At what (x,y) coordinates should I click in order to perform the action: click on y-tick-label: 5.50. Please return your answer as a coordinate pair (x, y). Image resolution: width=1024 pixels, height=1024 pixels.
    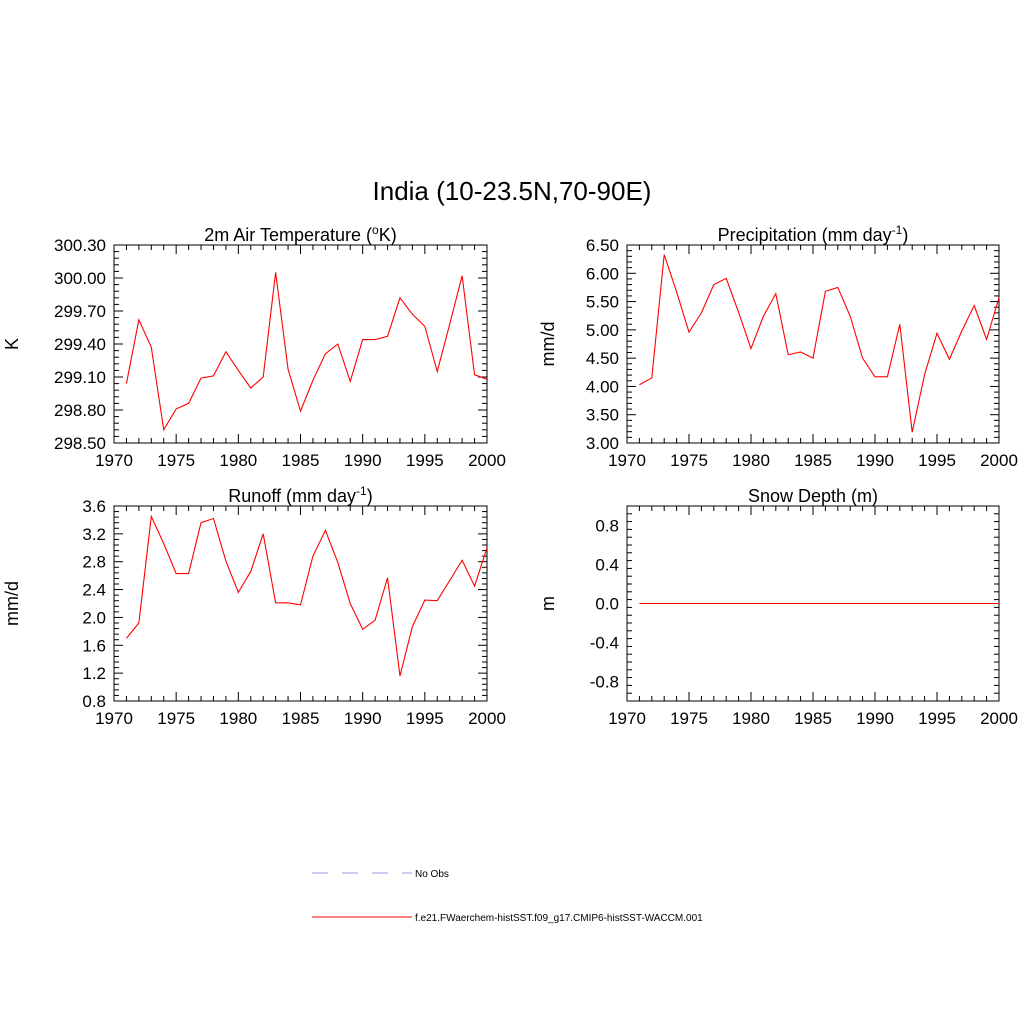
    Looking at the image, I should click on (602, 302).